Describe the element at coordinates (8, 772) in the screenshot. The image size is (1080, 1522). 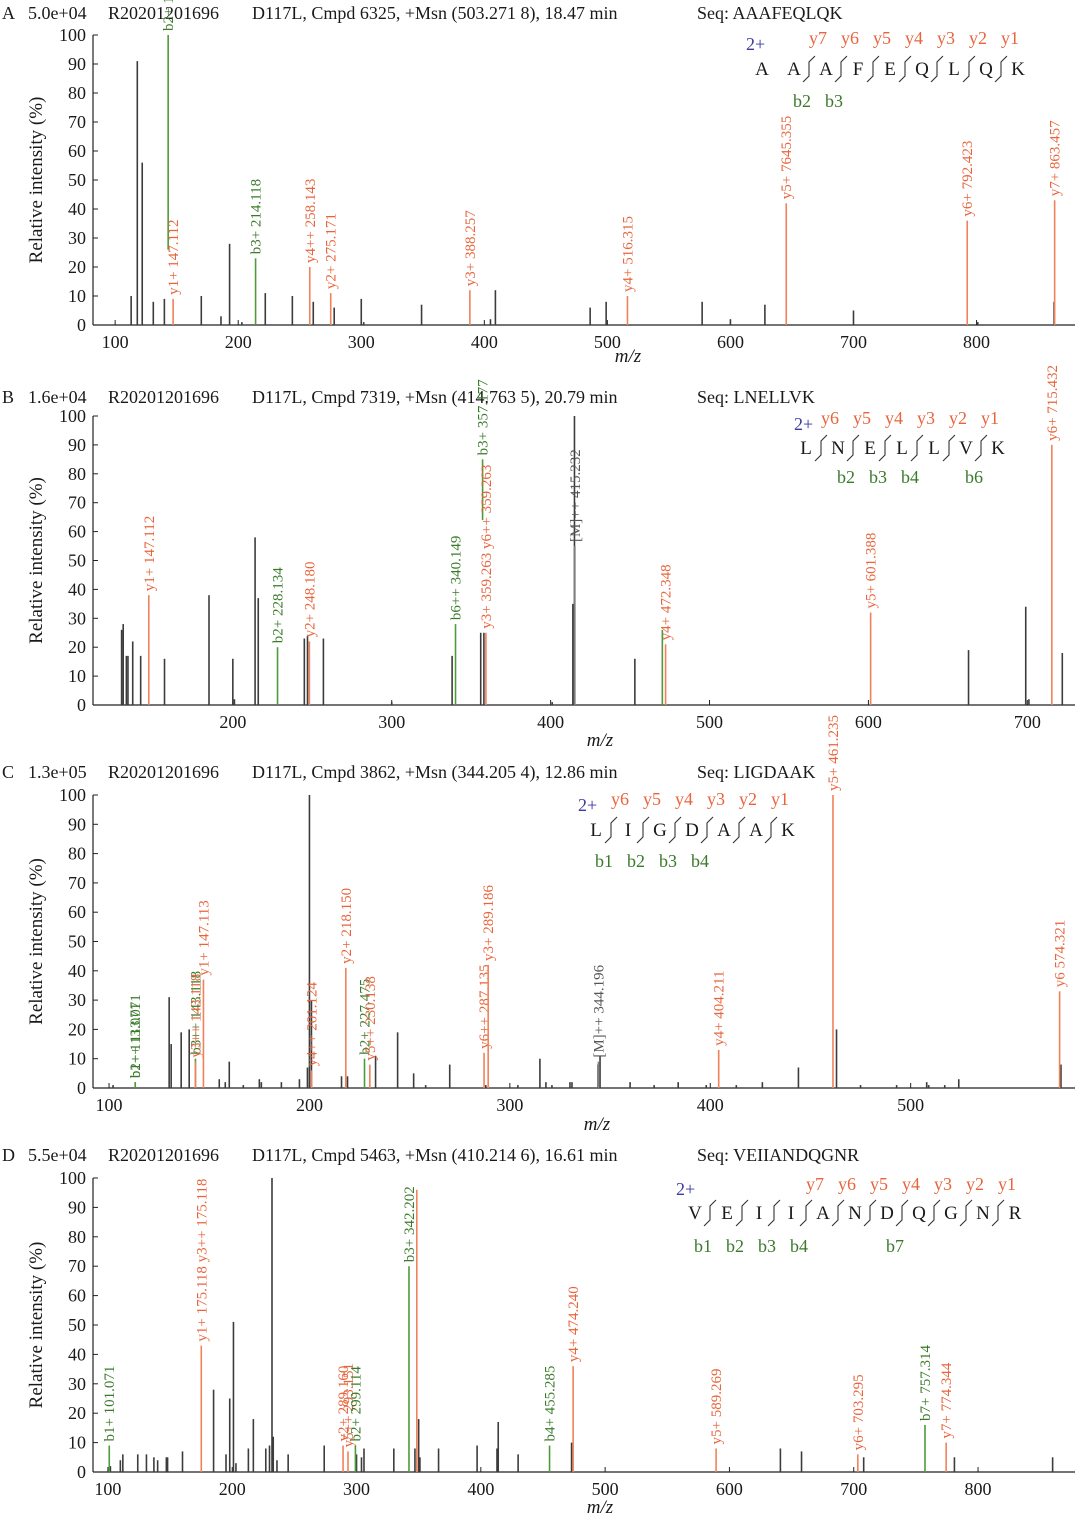
I see `panel-c-letter: C` at that location.